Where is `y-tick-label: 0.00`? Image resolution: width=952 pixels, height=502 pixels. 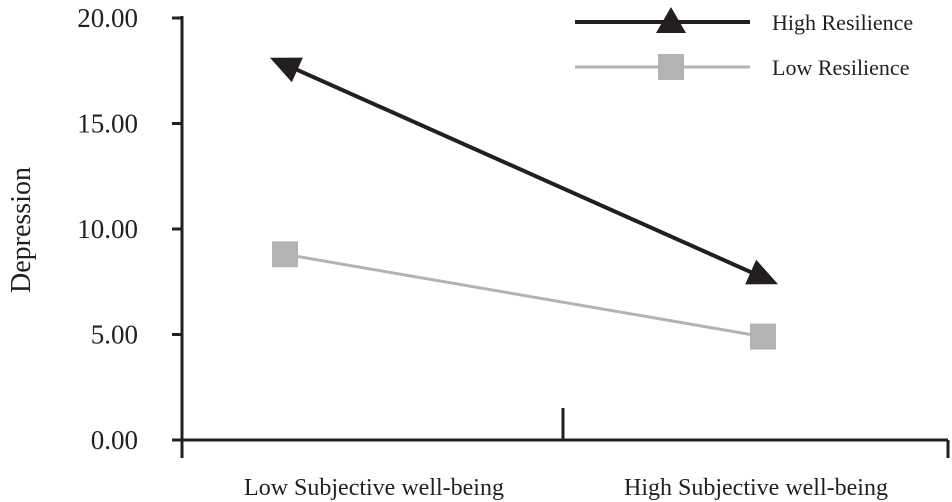
y-tick-label: 0.00 is located at coordinates (114, 440).